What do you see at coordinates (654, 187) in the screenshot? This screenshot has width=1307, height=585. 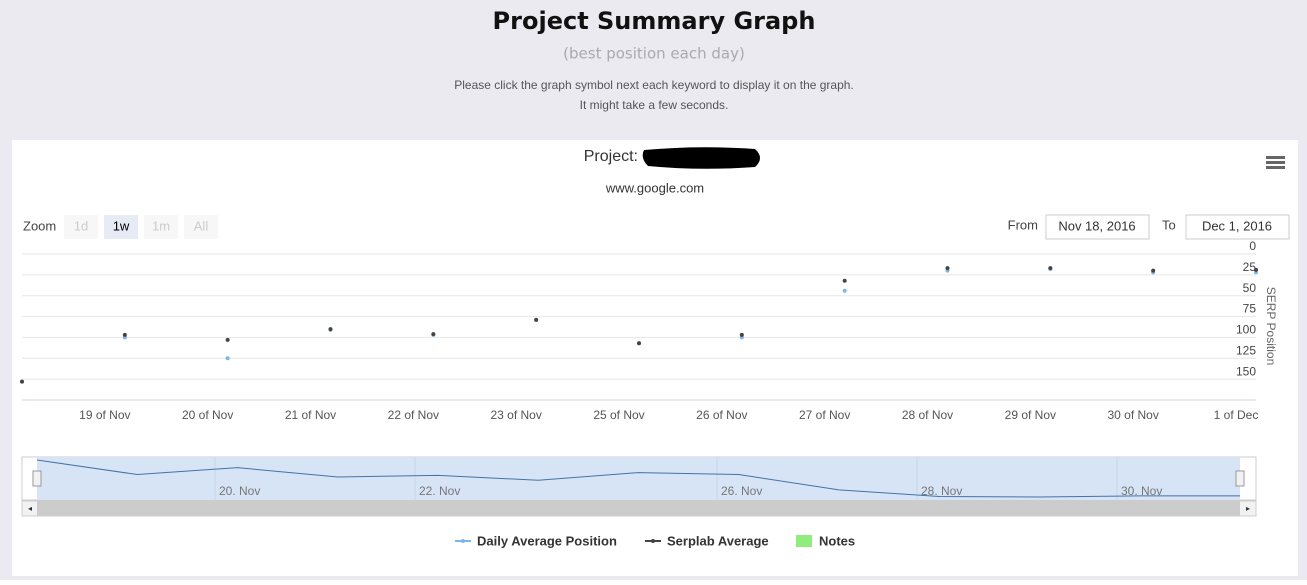 I see `chart-subtitle: www.google.com` at bounding box center [654, 187].